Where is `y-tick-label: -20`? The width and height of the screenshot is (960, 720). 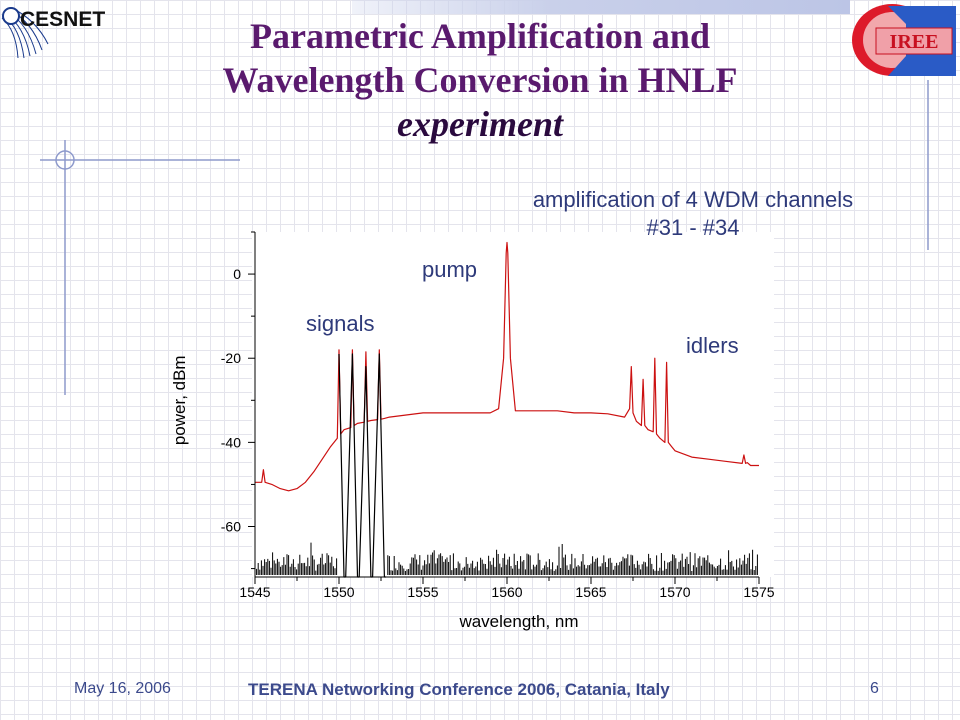 y-tick-label: -20 is located at coordinates (231, 358).